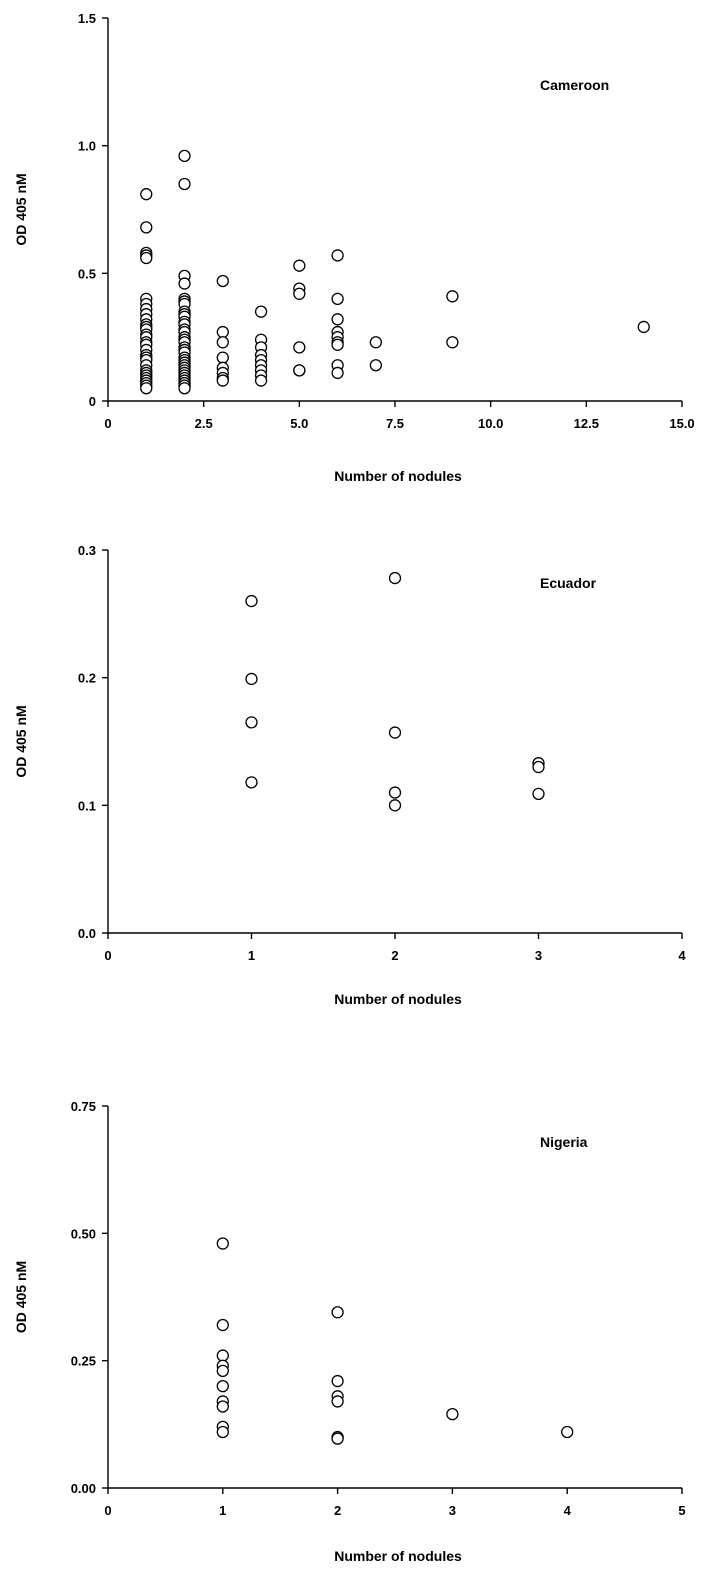 The image size is (704, 1577). Describe the element at coordinates (87, 550) in the screenshot. I see `y-tick-label: 0.3` at that location.